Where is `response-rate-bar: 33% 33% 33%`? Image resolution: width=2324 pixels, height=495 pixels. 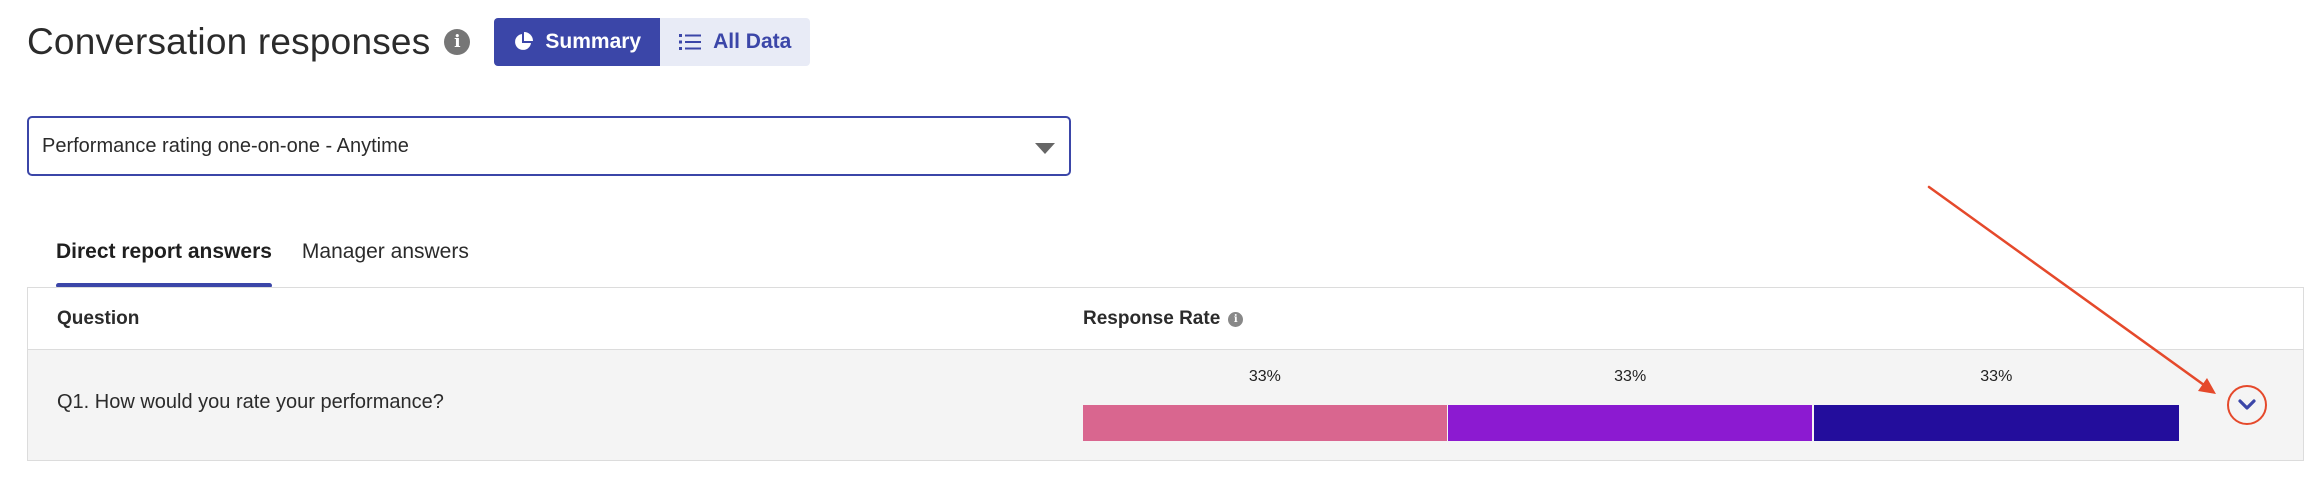 response-rate-bar: 33% 33% 33% is located at coordinates (1631, 406).